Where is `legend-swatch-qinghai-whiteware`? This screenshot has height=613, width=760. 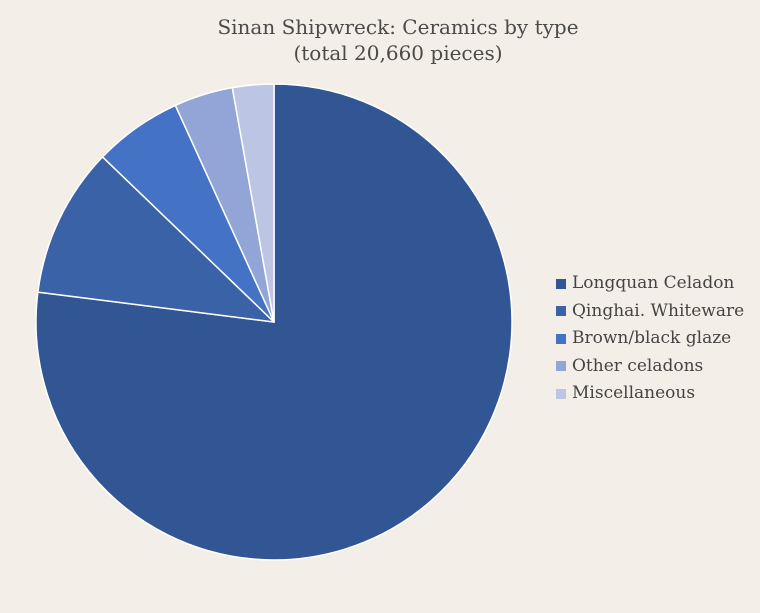
legend-swatch-qinghai-whiteware is located at coordinates (561, 311).